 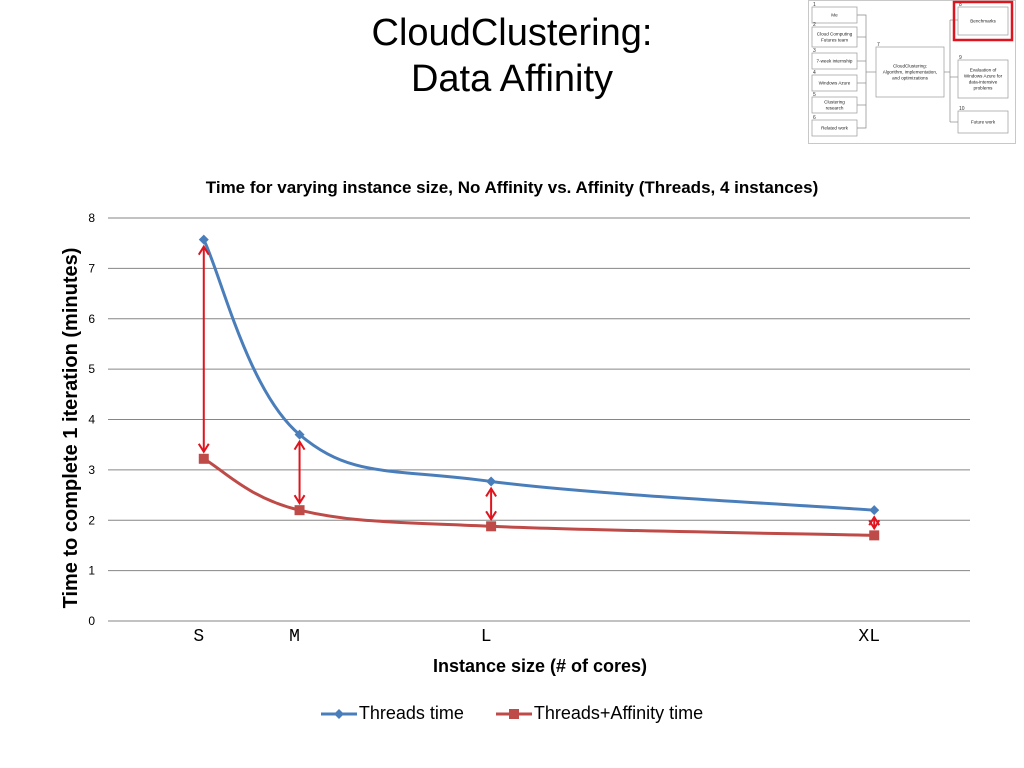 I want to click on y-tick-label: 7, so click(x=91, y=268).